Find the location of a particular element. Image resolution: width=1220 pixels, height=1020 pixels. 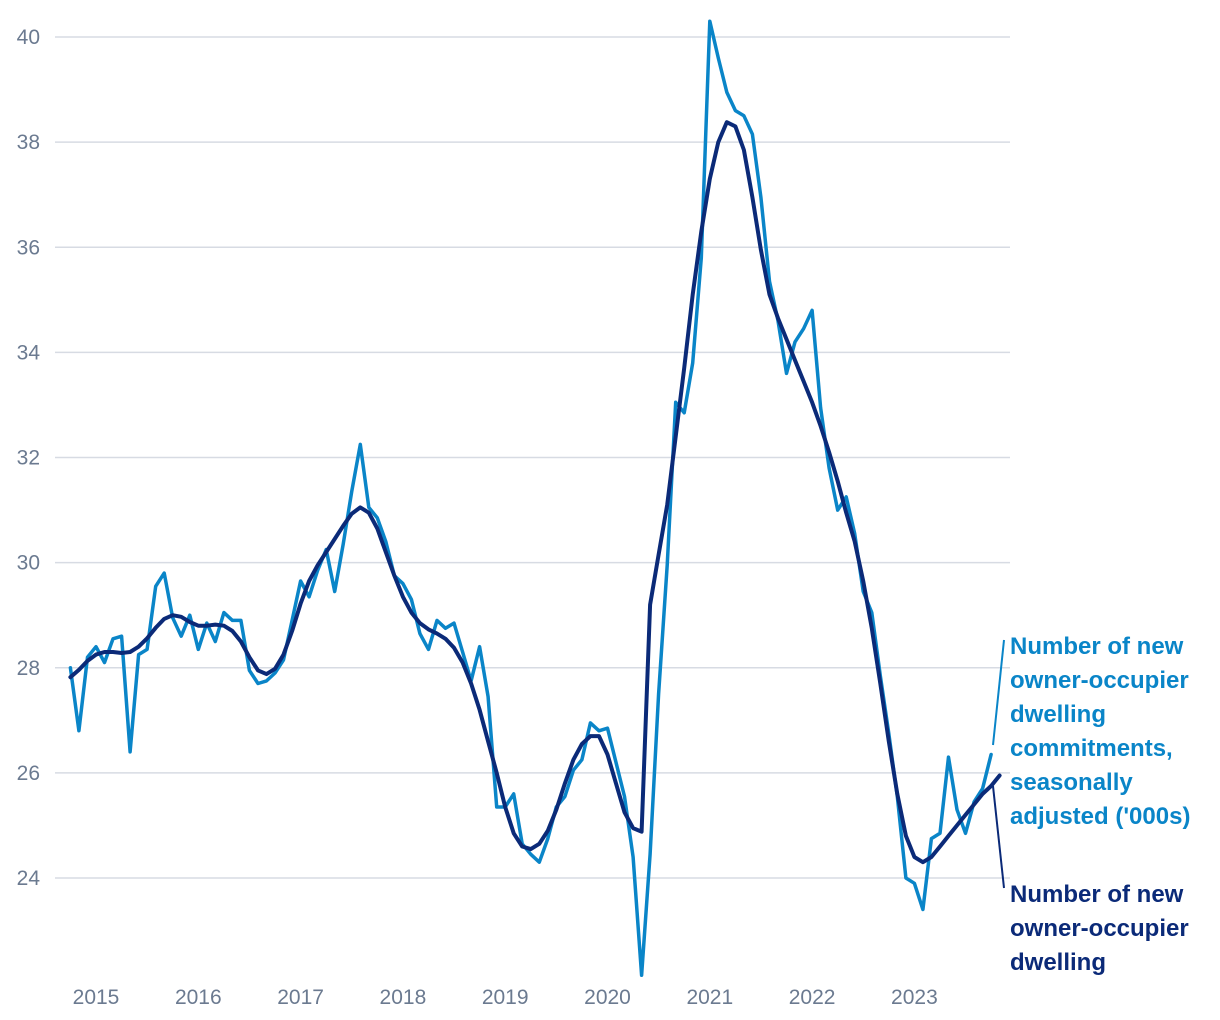

y-tick-label: 28 is located at coordinates (28, 668).